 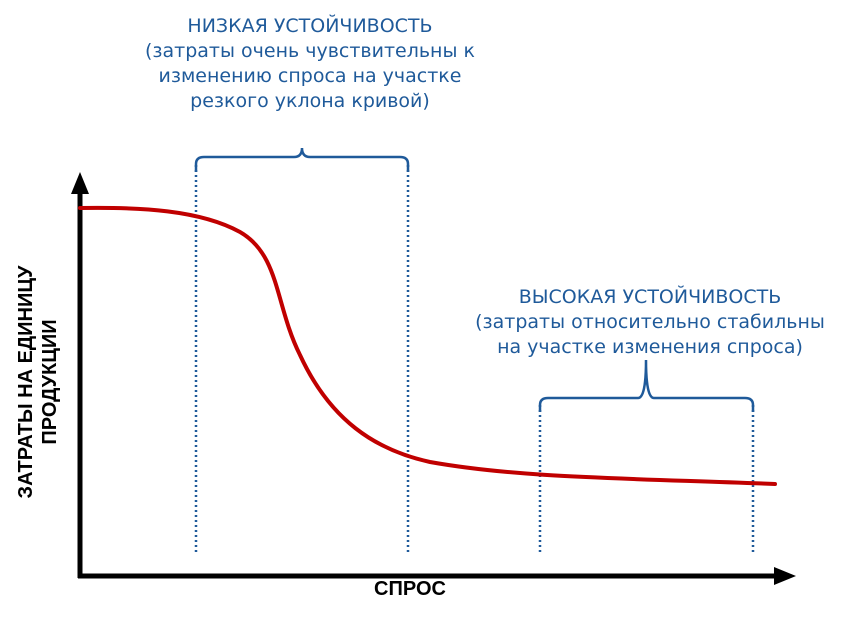 I want to click on low-stability-line-3: резкого уклона кривой), so click(x=310, y=101).